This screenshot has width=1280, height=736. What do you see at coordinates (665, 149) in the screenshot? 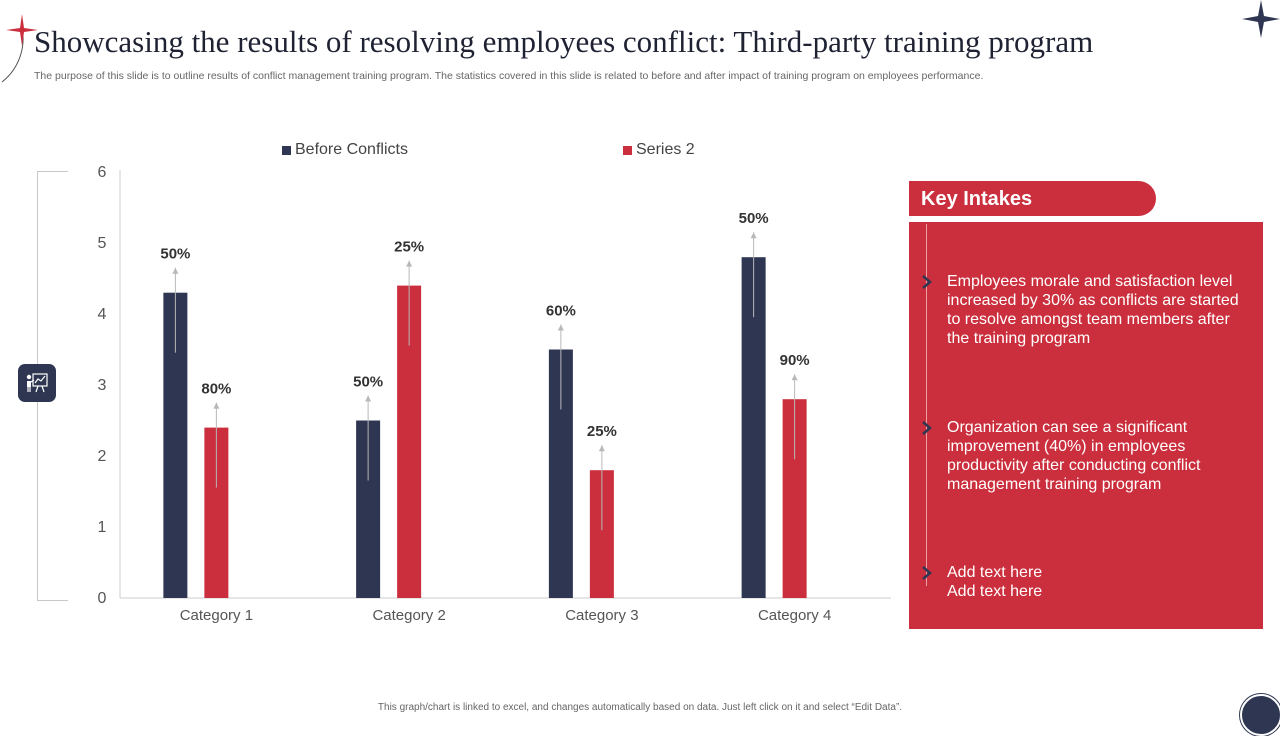
I see `legend-label: Series 2` at bounding box center [665, 149].